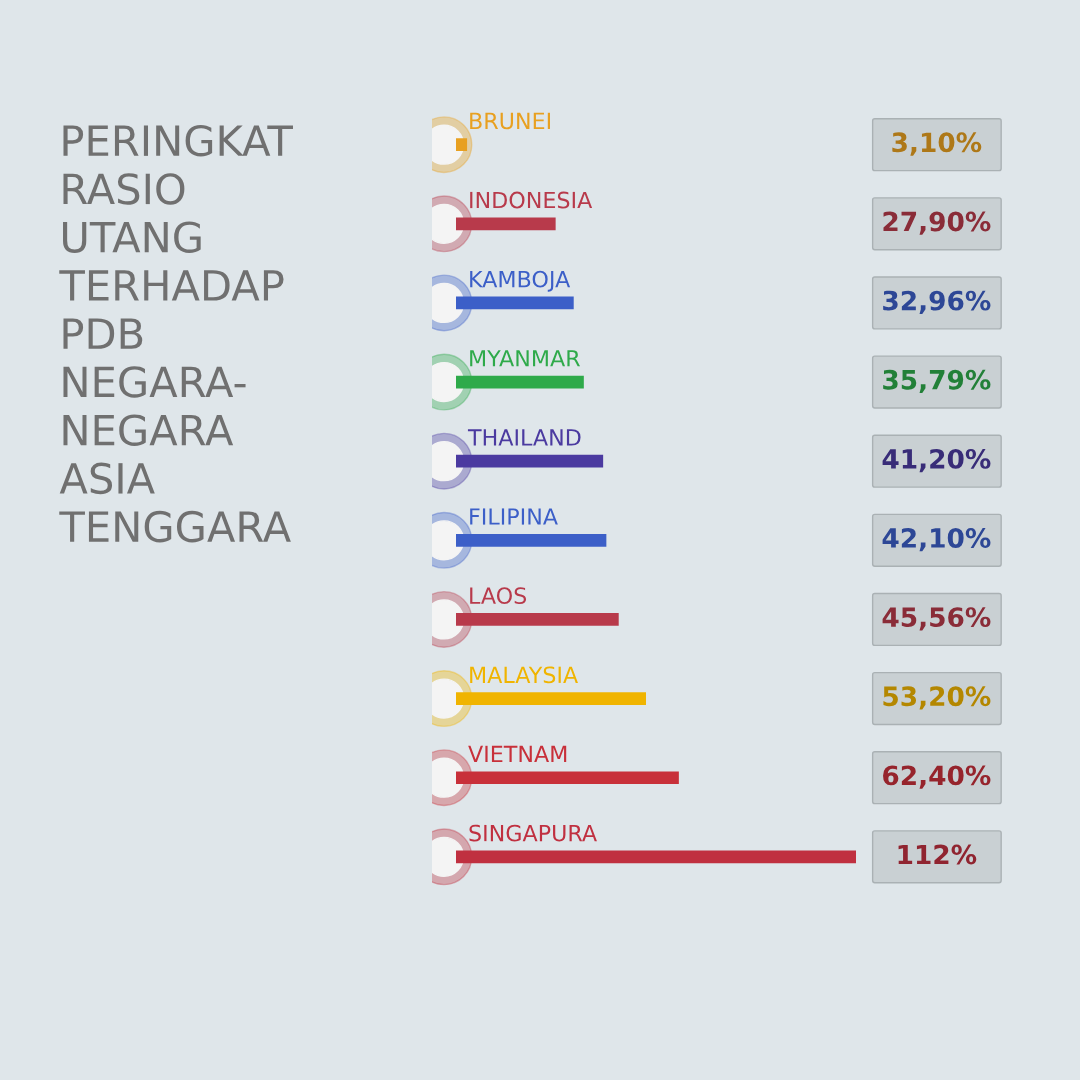 The width and height of the screenshot is (1080, 1080). I want to click on y-tick-label: KAMBOJA, so click(520, 281).